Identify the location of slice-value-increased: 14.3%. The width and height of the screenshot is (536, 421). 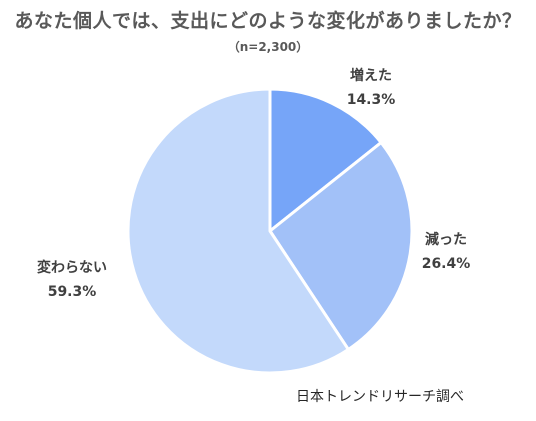
(371, 100).